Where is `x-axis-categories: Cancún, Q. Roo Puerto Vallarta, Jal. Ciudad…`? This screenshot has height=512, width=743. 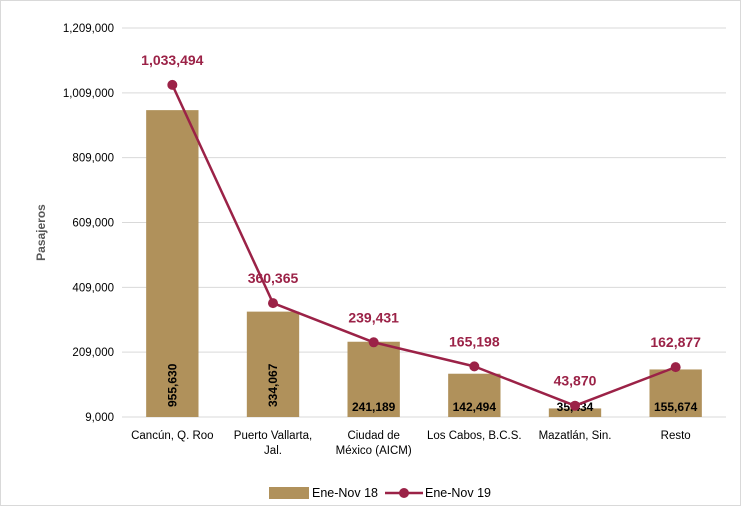 x-axis-categories: Cancún, Q. Roo Puerto Vallarta, Jal. Ciudad… is located at coordinates (411, 443).